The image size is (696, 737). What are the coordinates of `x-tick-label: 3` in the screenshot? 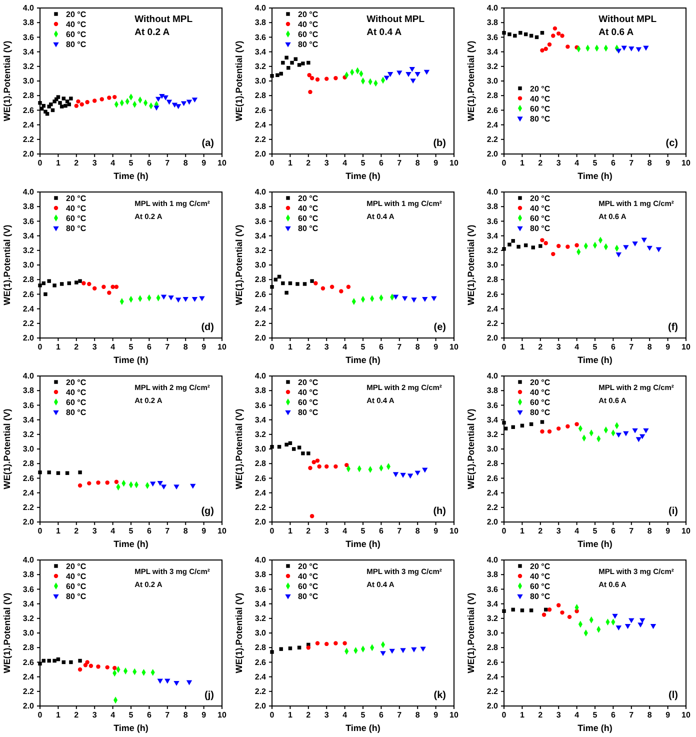 It's located at (95, 531).